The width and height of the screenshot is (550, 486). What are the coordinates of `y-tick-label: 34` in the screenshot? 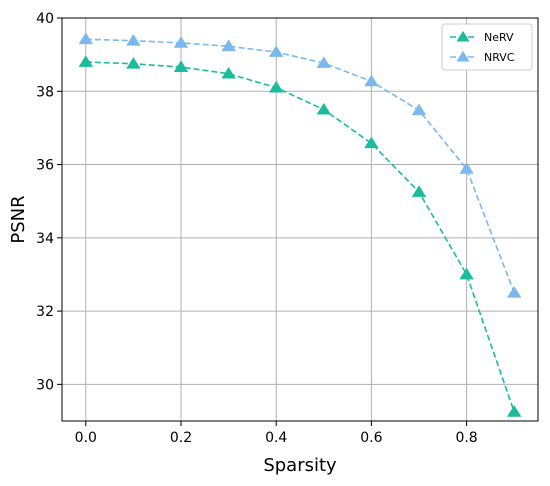 It's located at (45, 239).